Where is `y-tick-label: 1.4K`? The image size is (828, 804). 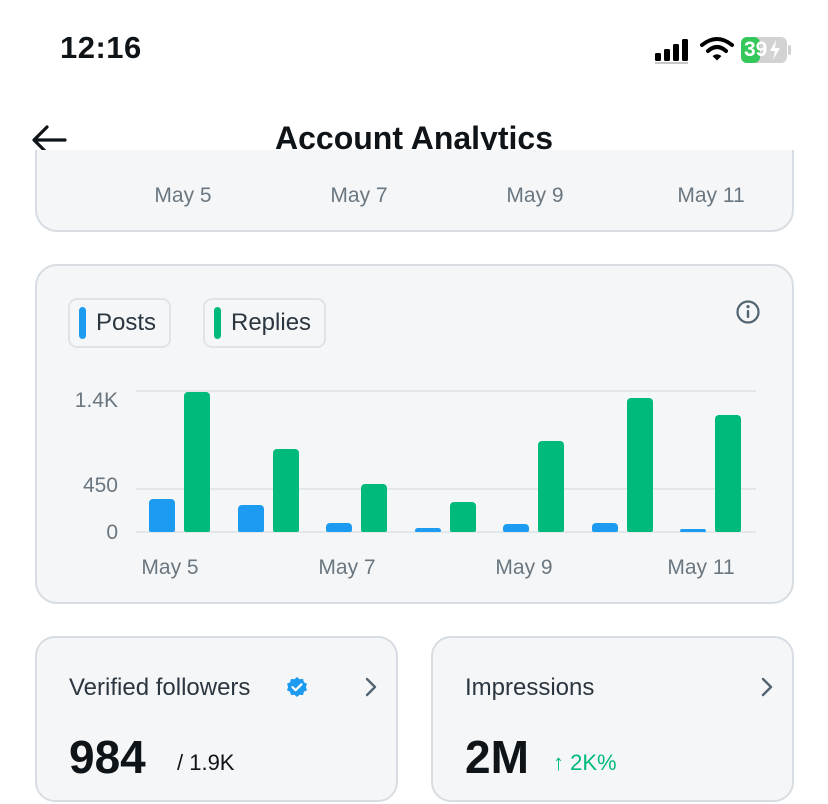
y-tick-label: 1.4K is located at coordinates (96, 400).